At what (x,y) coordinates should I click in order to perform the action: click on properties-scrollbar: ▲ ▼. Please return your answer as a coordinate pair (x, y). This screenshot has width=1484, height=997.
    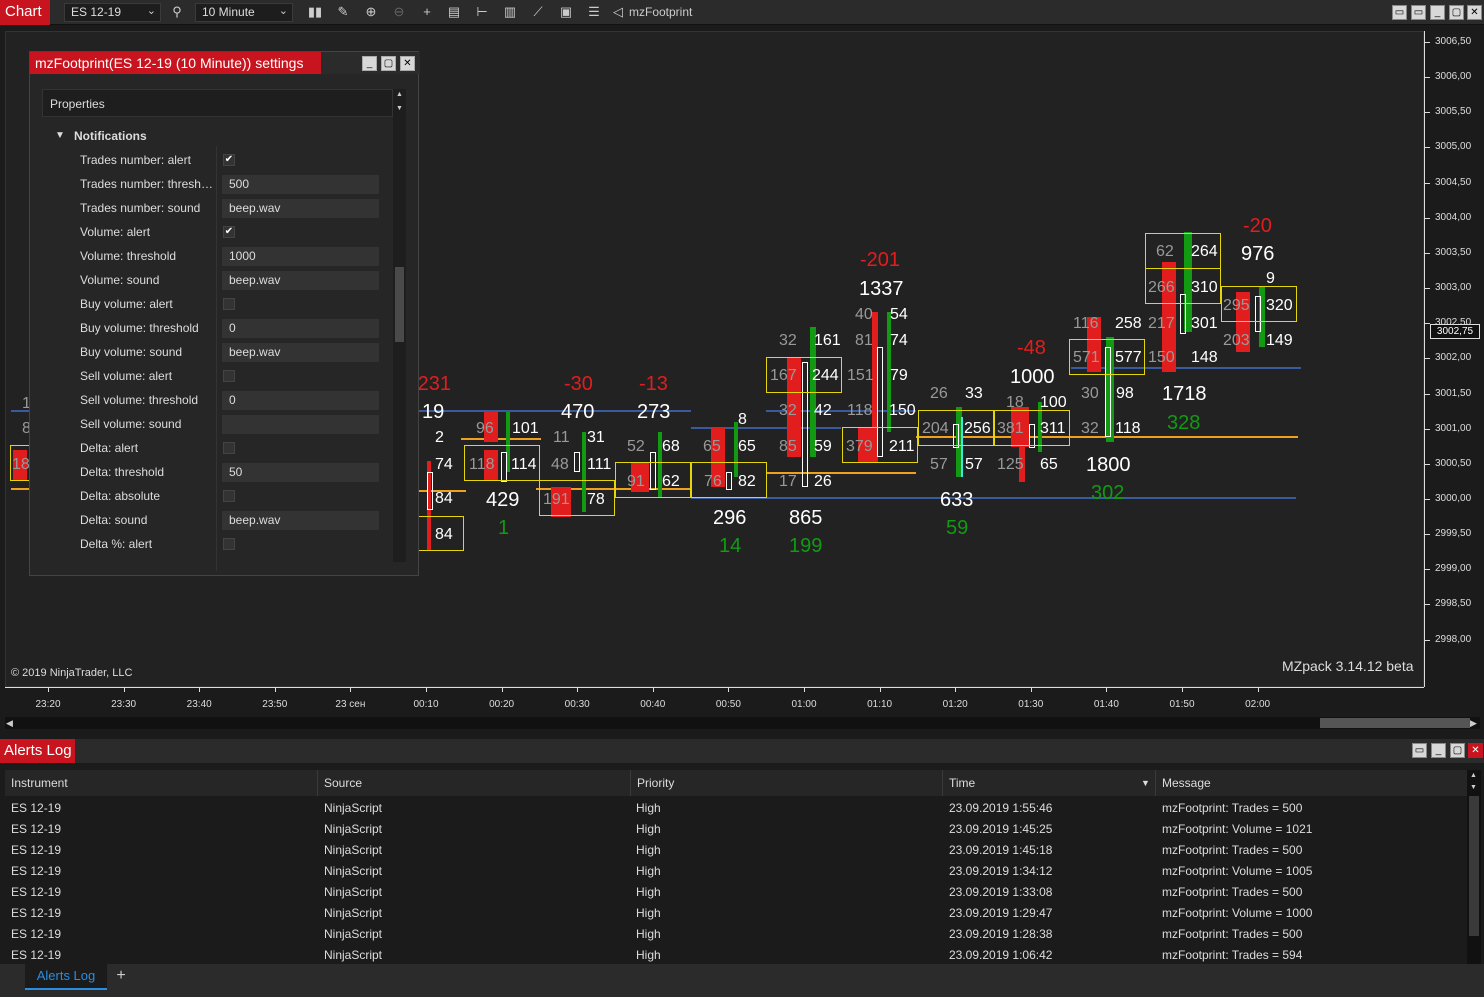
    Looking at the image, I should click on (399, 325).